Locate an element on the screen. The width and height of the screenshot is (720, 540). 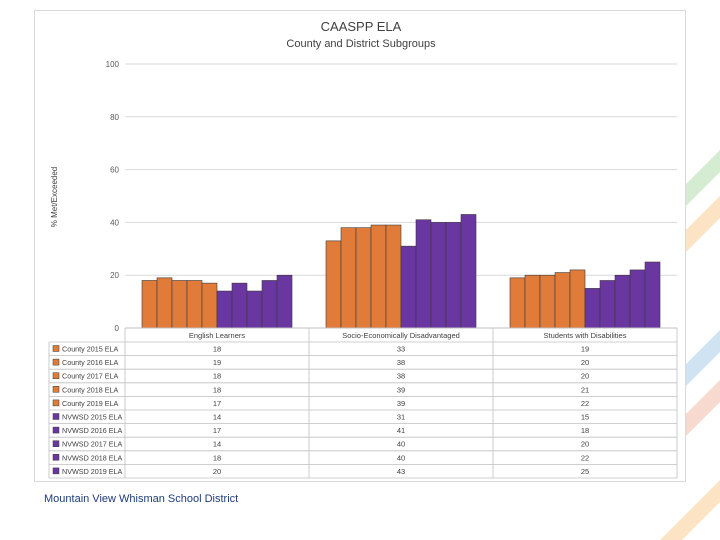
y-tick-label: 100 is located at coordinates (113, 64).